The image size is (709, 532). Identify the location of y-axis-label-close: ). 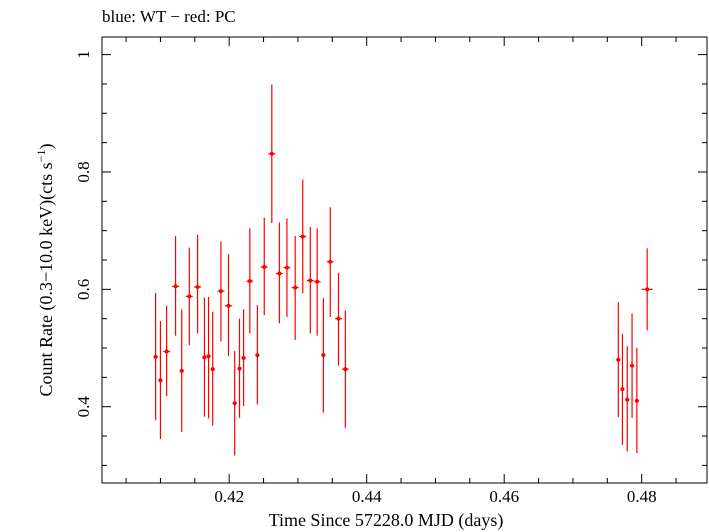
(46, 147).